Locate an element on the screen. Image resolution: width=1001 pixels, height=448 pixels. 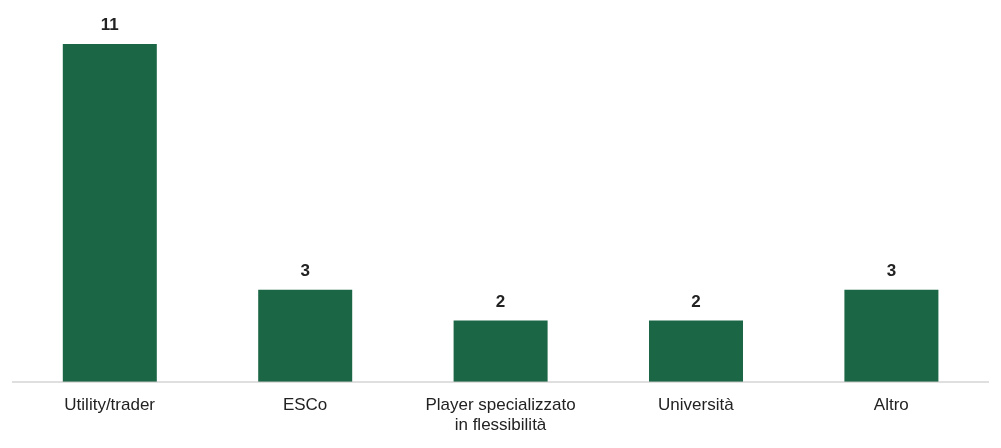
x-tick-label: Utility/trader is located at coordinates (110, 404).